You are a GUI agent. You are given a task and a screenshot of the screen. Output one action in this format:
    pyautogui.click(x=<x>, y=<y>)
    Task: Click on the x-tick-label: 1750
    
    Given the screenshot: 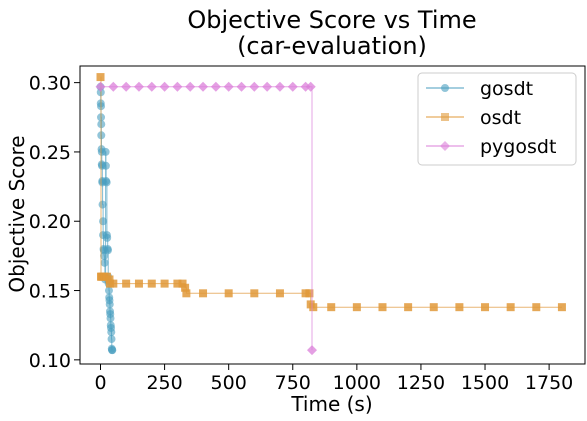 What is the action you would take?
    pyautogui.click(x=549, y=383)
    